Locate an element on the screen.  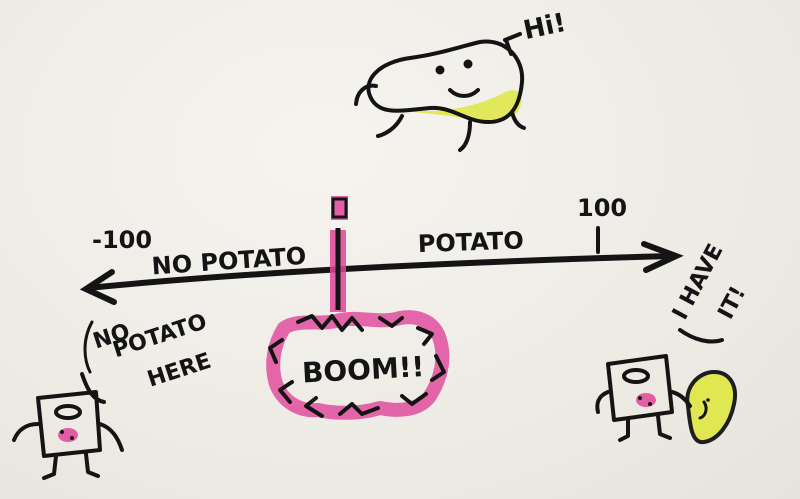
left-tick-label: -100 is located at coordinates (122, 240).